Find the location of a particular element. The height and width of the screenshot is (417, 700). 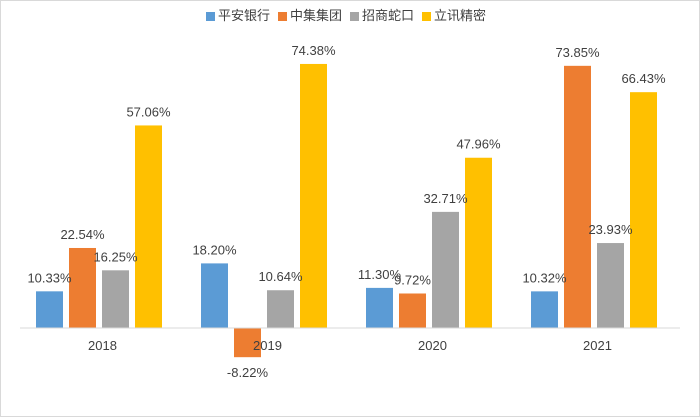

bar-2018-s3 is located at coordinates (115, 299).